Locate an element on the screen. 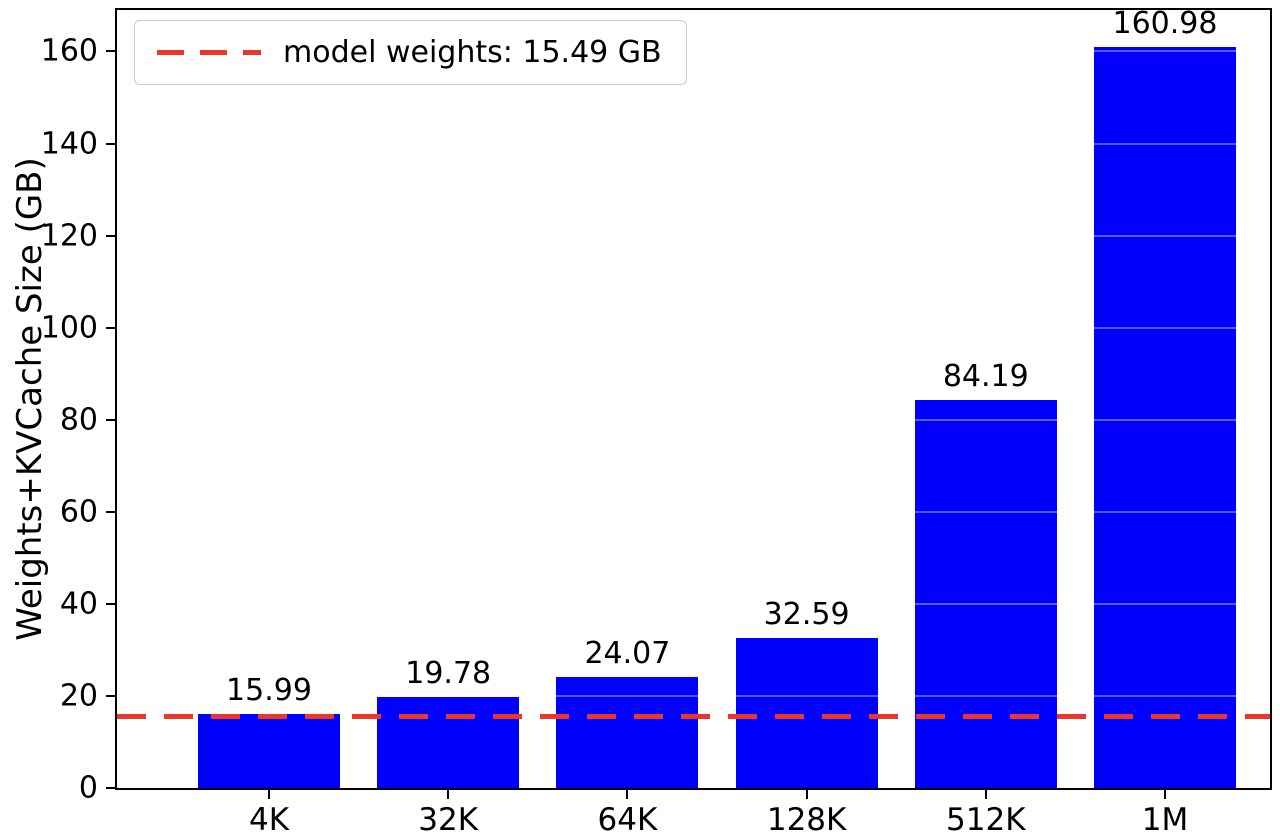  y-tick-label: 40 is located at coordinates (78, 604).